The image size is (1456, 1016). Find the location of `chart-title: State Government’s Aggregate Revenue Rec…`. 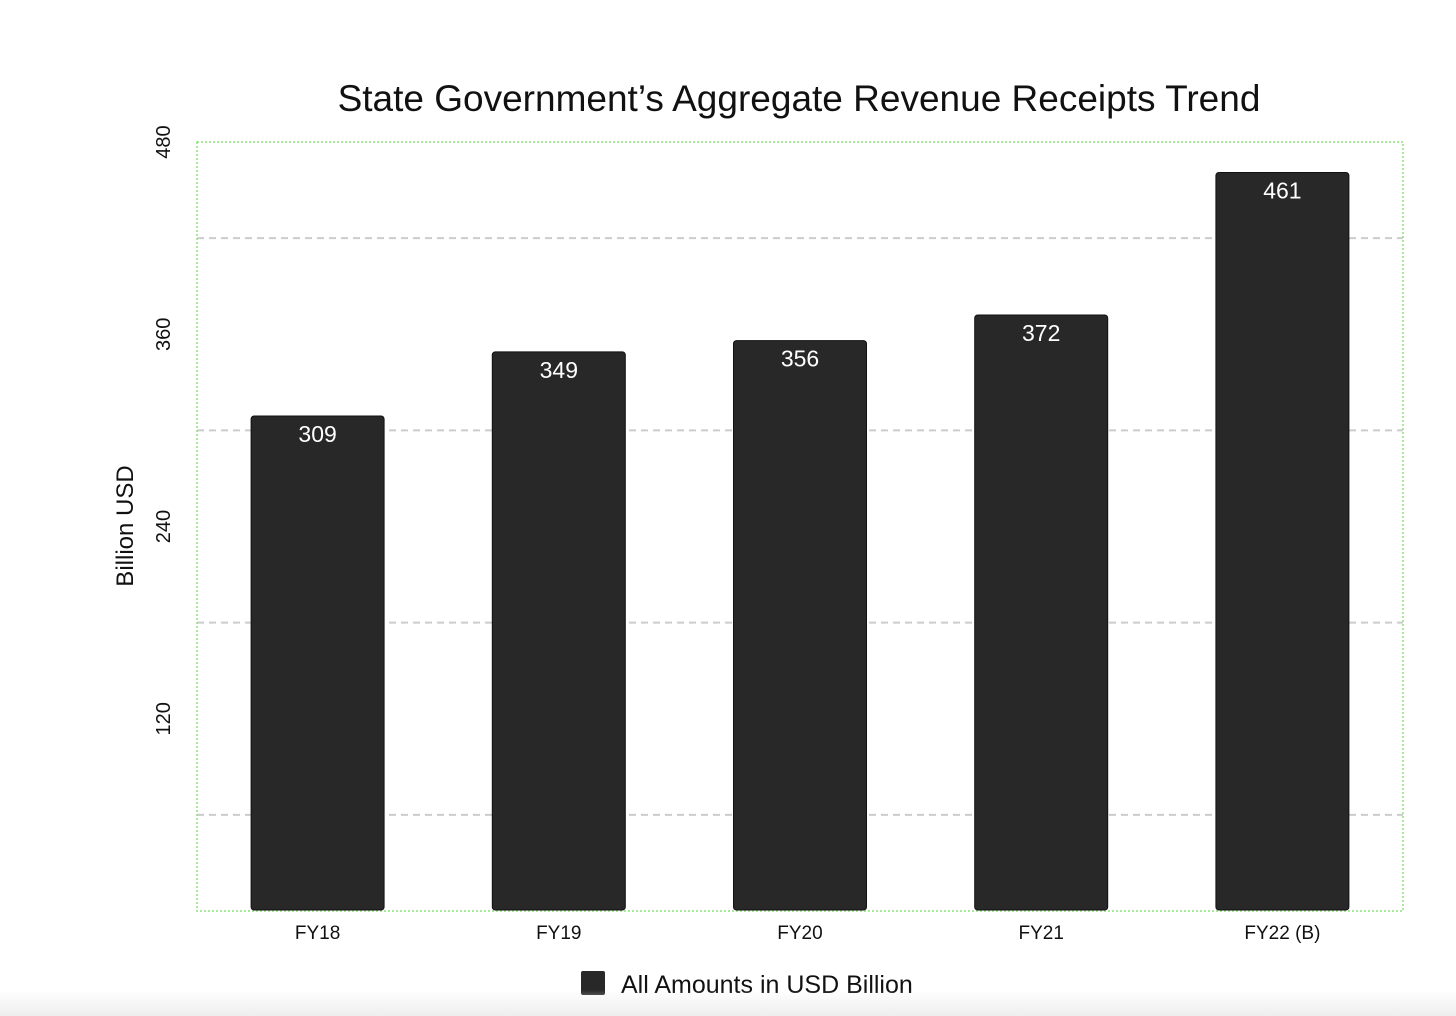

chart-title: State Government’s Aggregate Revenue Rec… is located at coordinates (799, 98).